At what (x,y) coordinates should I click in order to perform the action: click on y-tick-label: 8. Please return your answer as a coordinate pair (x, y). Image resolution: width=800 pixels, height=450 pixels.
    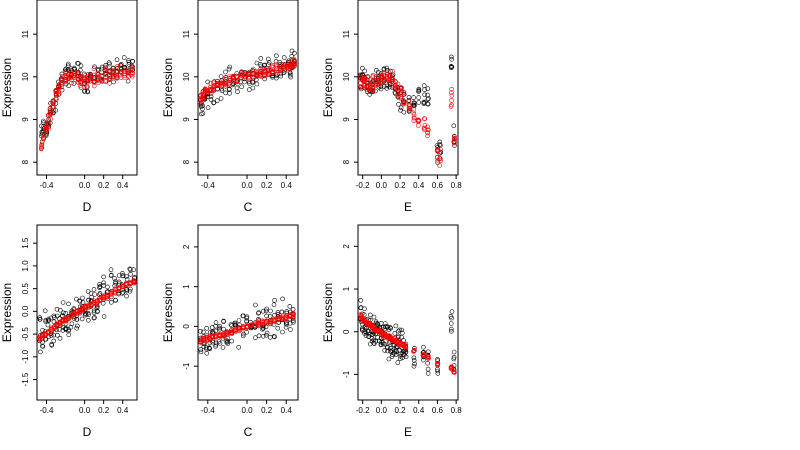
    Looking at the image, I should click on (25, 161).